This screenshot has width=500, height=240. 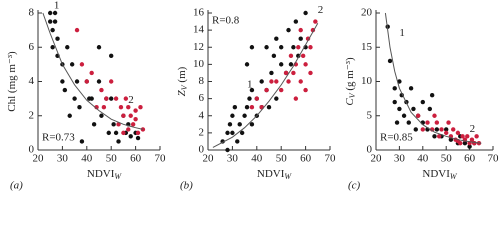 What do you see at coordinates (112, 159) in the screenshot?
I see `x-tick-label: 50` at bounding box center [112, 159].